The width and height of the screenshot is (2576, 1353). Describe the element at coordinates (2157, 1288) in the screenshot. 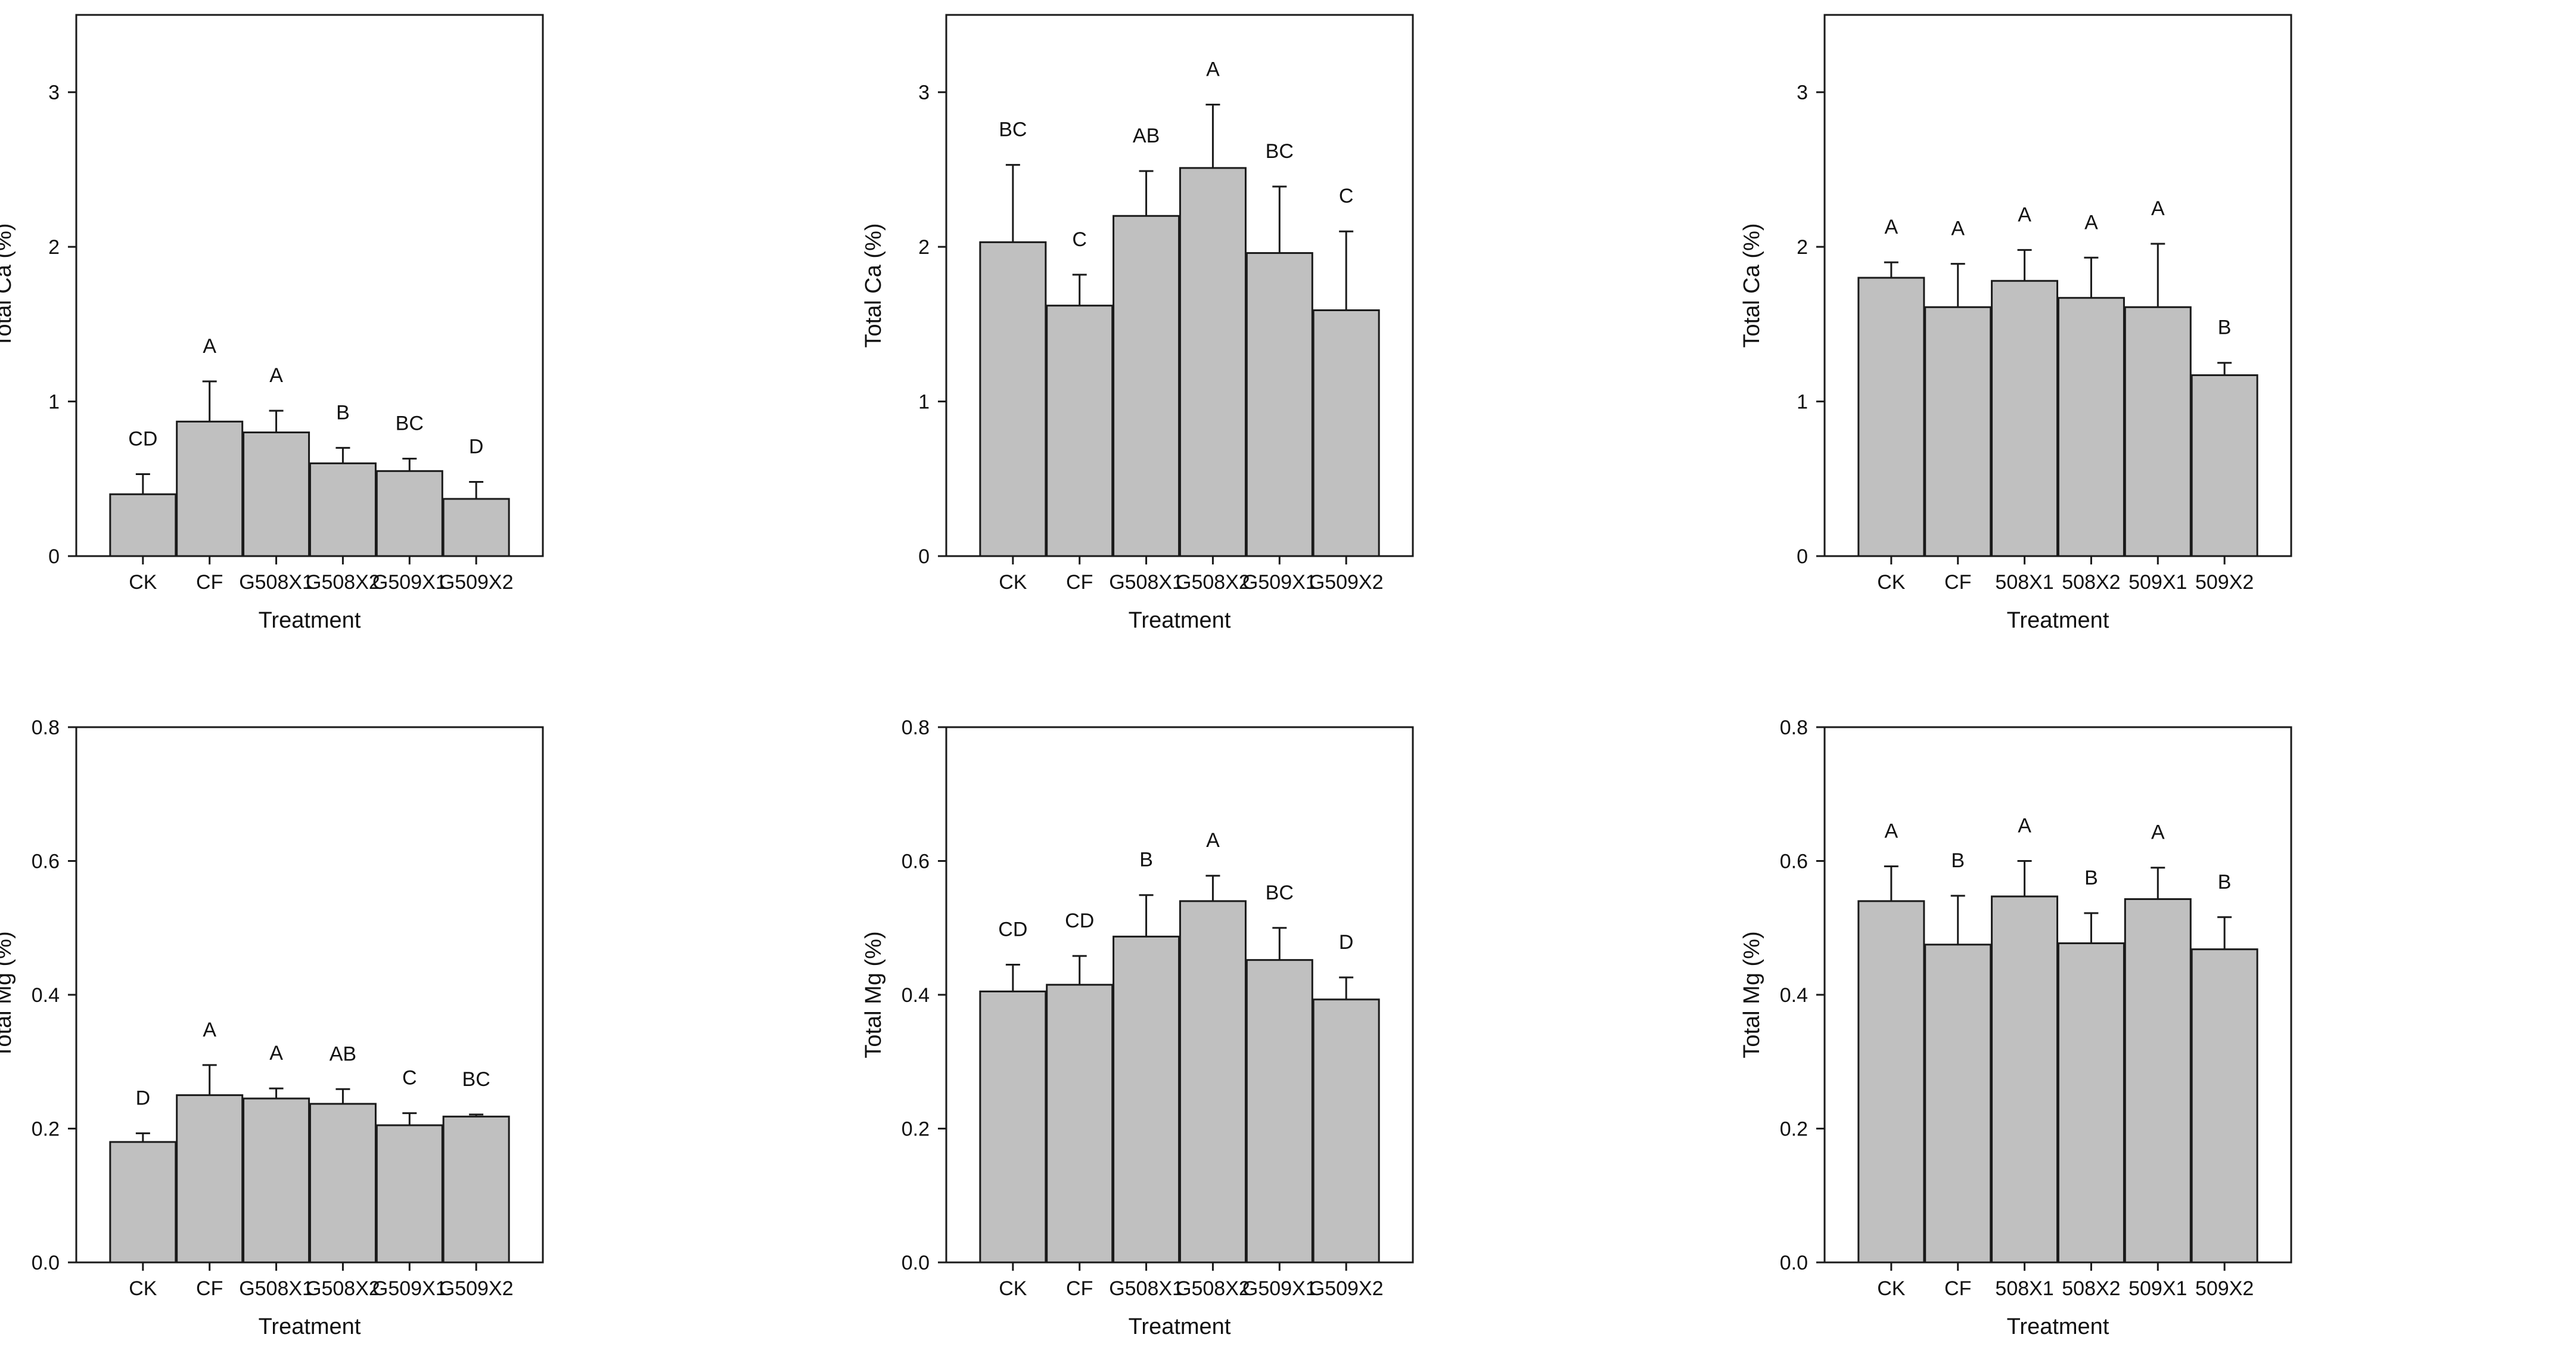

I see `x-tick-label: 509X1` at that location.